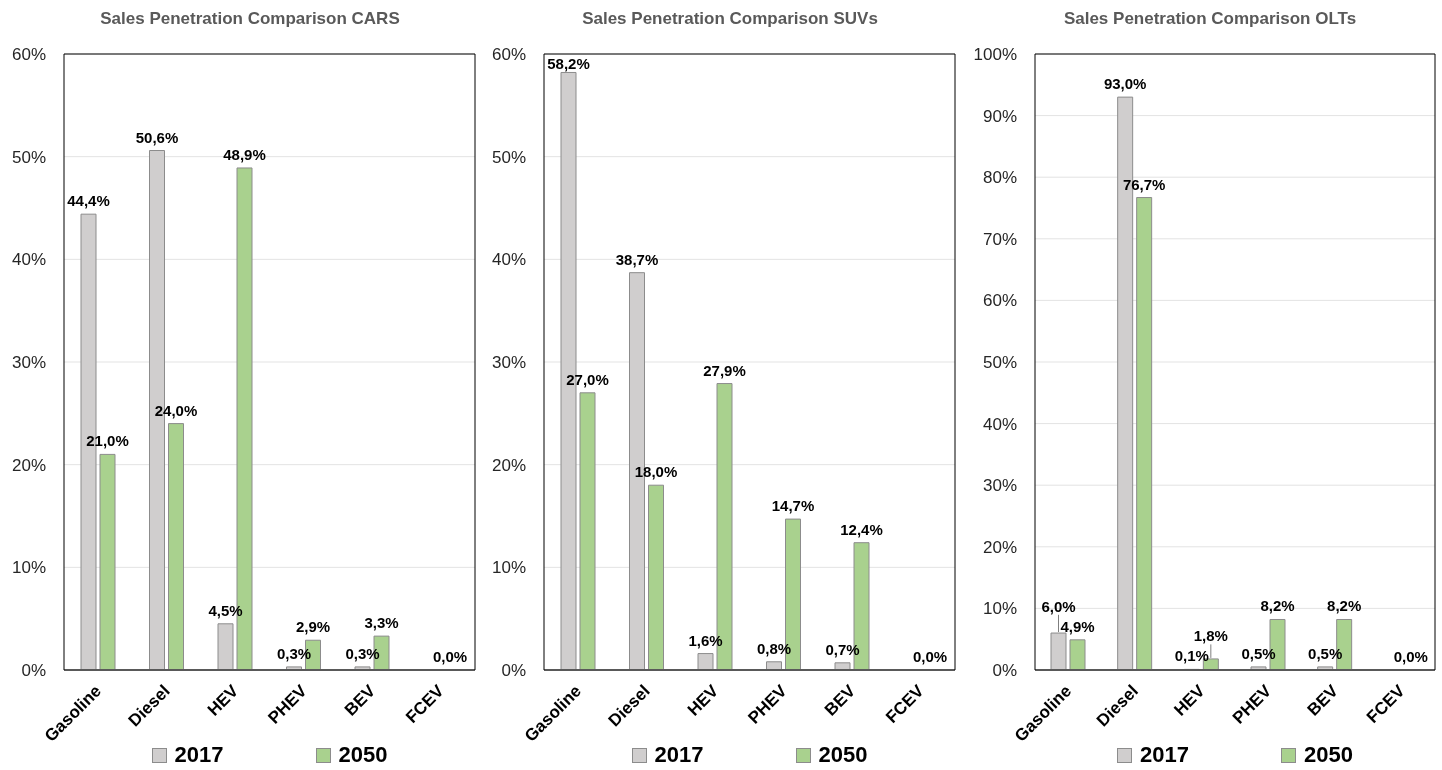 This screenshot has width=1442, height=770. Describe the element at coordinates (637, 259) in the screenshot. I see `data-label: 38,7%` at that location.